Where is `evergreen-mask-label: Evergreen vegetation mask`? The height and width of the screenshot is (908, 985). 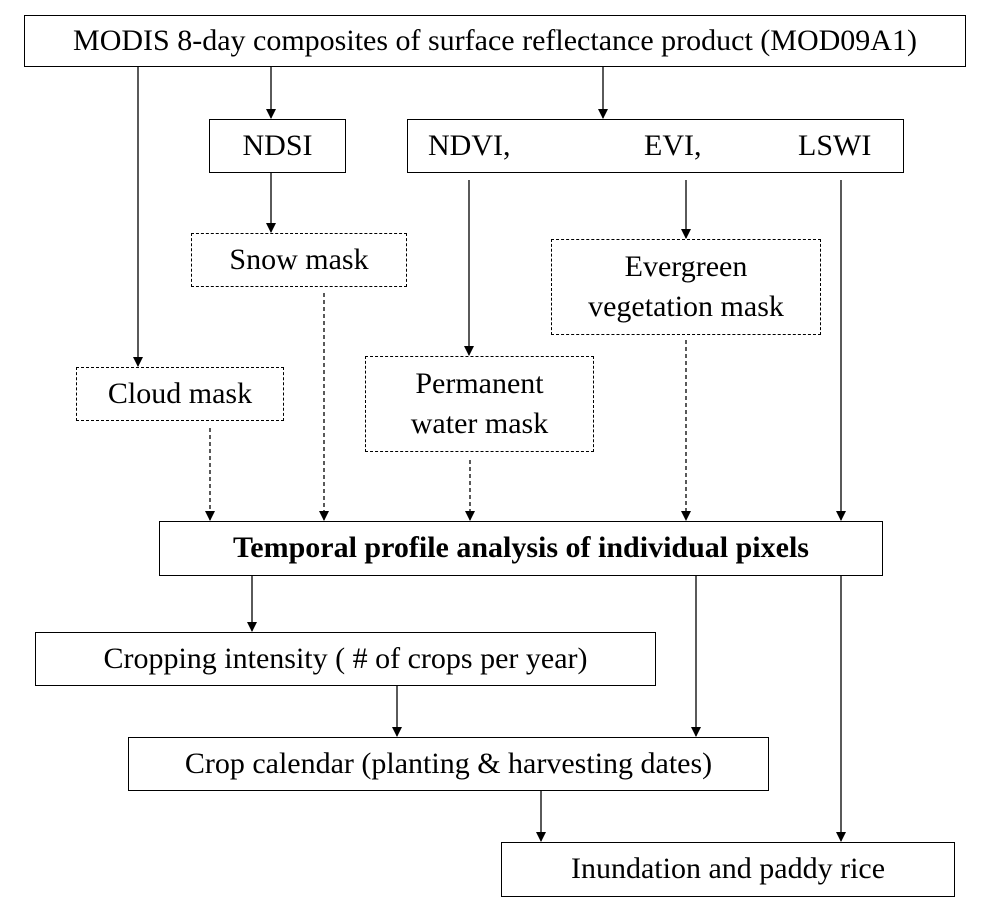
evergreen-mask-label: Evergreen vegetation mask is located at coordinates (686, 286).